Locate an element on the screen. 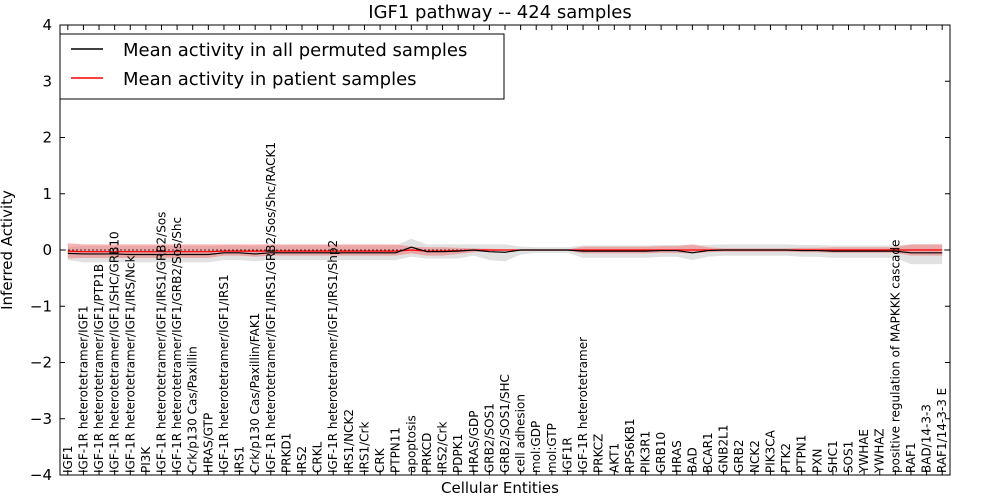 Image resolution: width=1000 pixels, height=504 pixels. x-tick-label: GNB2L1 is located at coordinates (724, 449).